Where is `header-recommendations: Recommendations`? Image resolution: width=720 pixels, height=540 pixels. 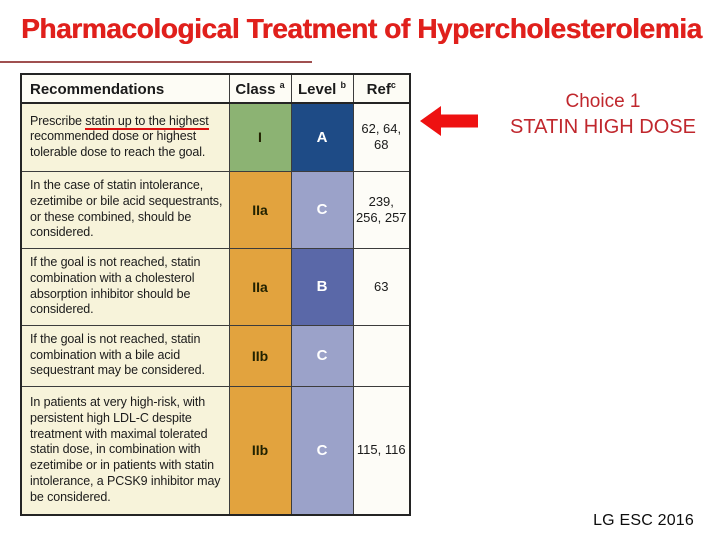 header-recommendations: Recommendations is located at coordinates (125, 88).